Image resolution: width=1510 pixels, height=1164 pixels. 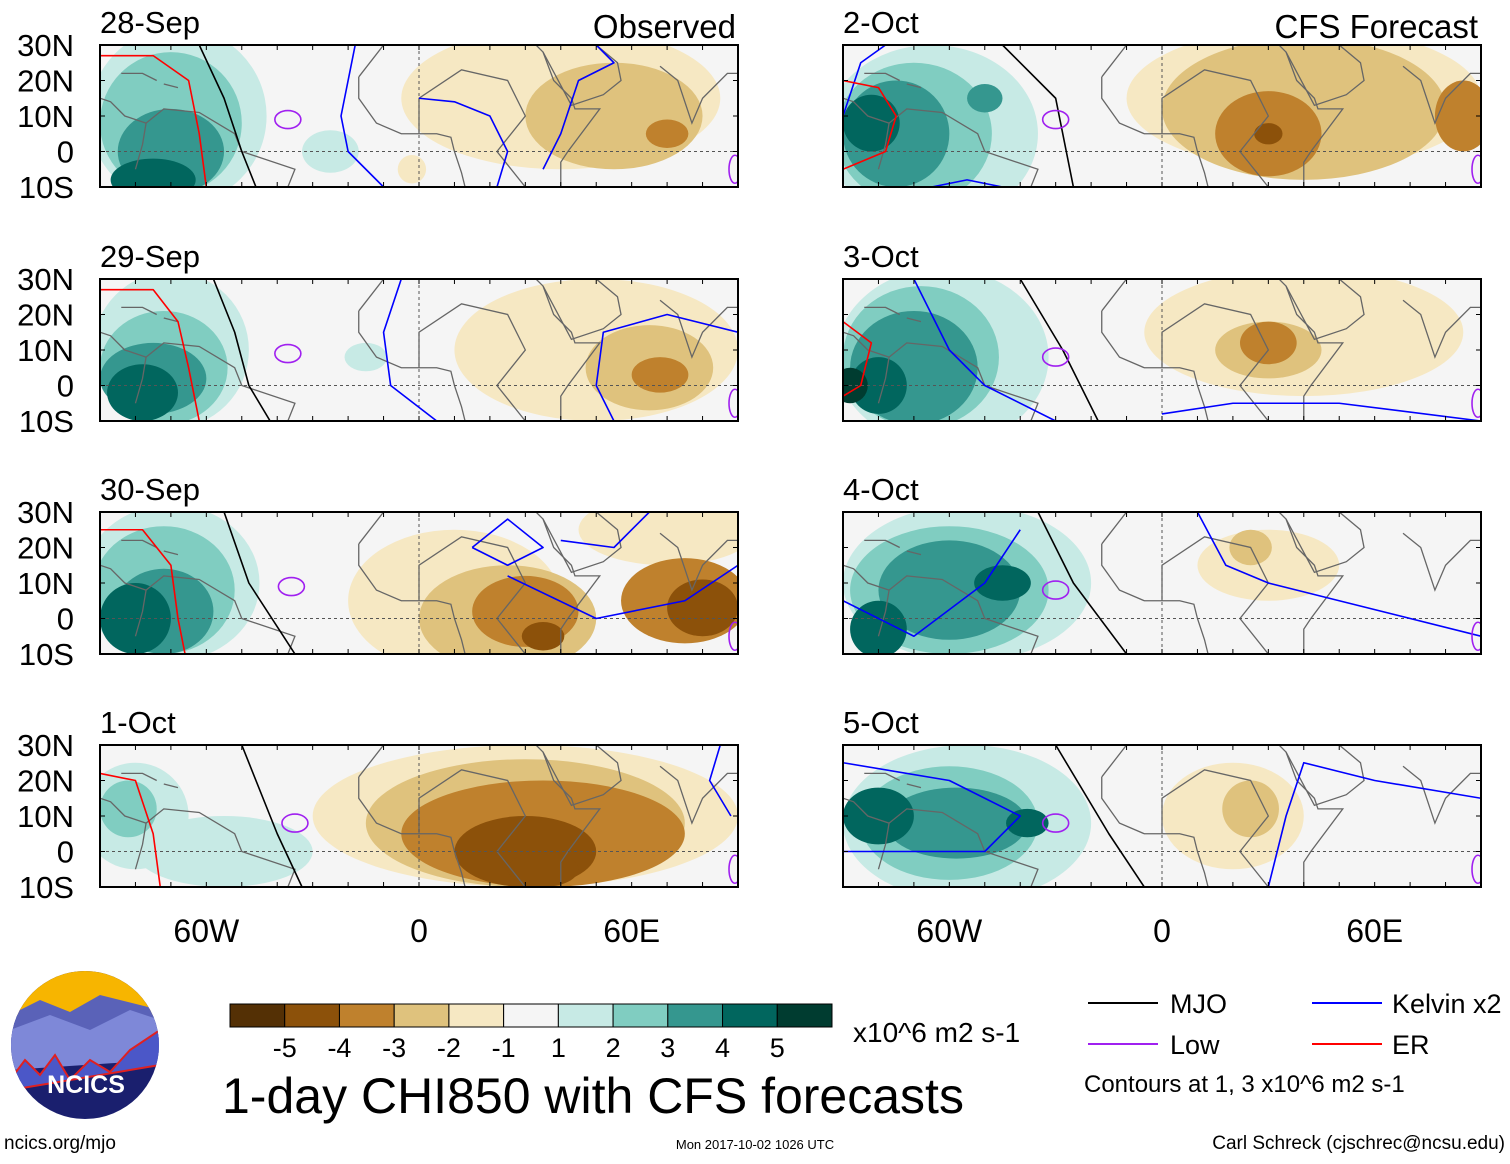 What do you see at coordinates (394, 1048) in the screenshot?
I see `colorbar-label: -3` at bounding box center [394, 1048].